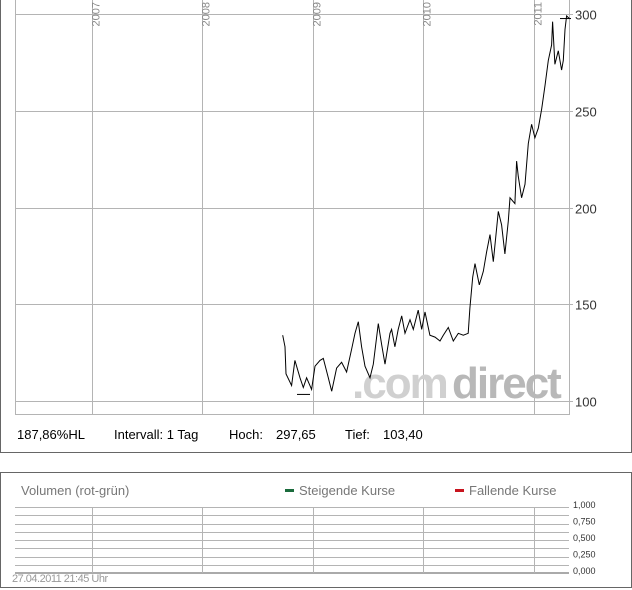 This screenshot has height=590, width=632. I want to click on y-tick-labels: 100 150 200 250 300, so click(586, 209).